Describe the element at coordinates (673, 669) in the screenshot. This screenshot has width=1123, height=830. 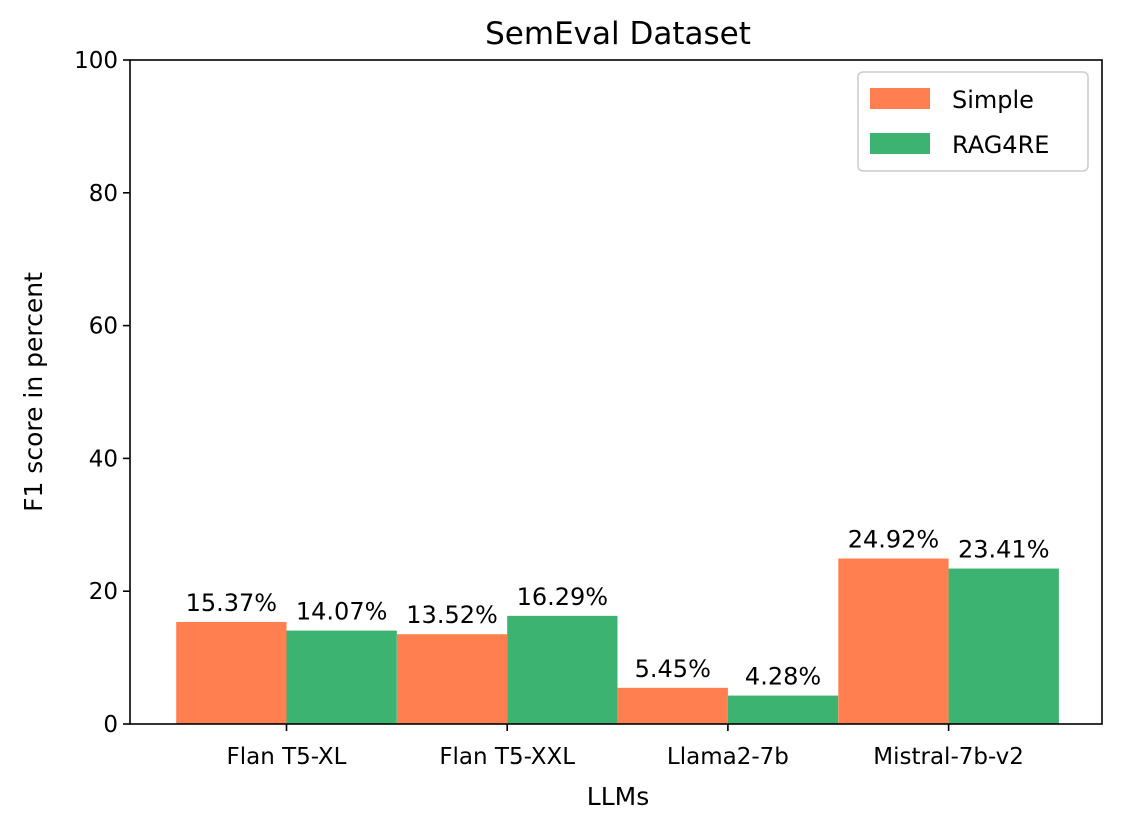
I see `data-label-simple-llama2-7b: 5.45%` at that location.